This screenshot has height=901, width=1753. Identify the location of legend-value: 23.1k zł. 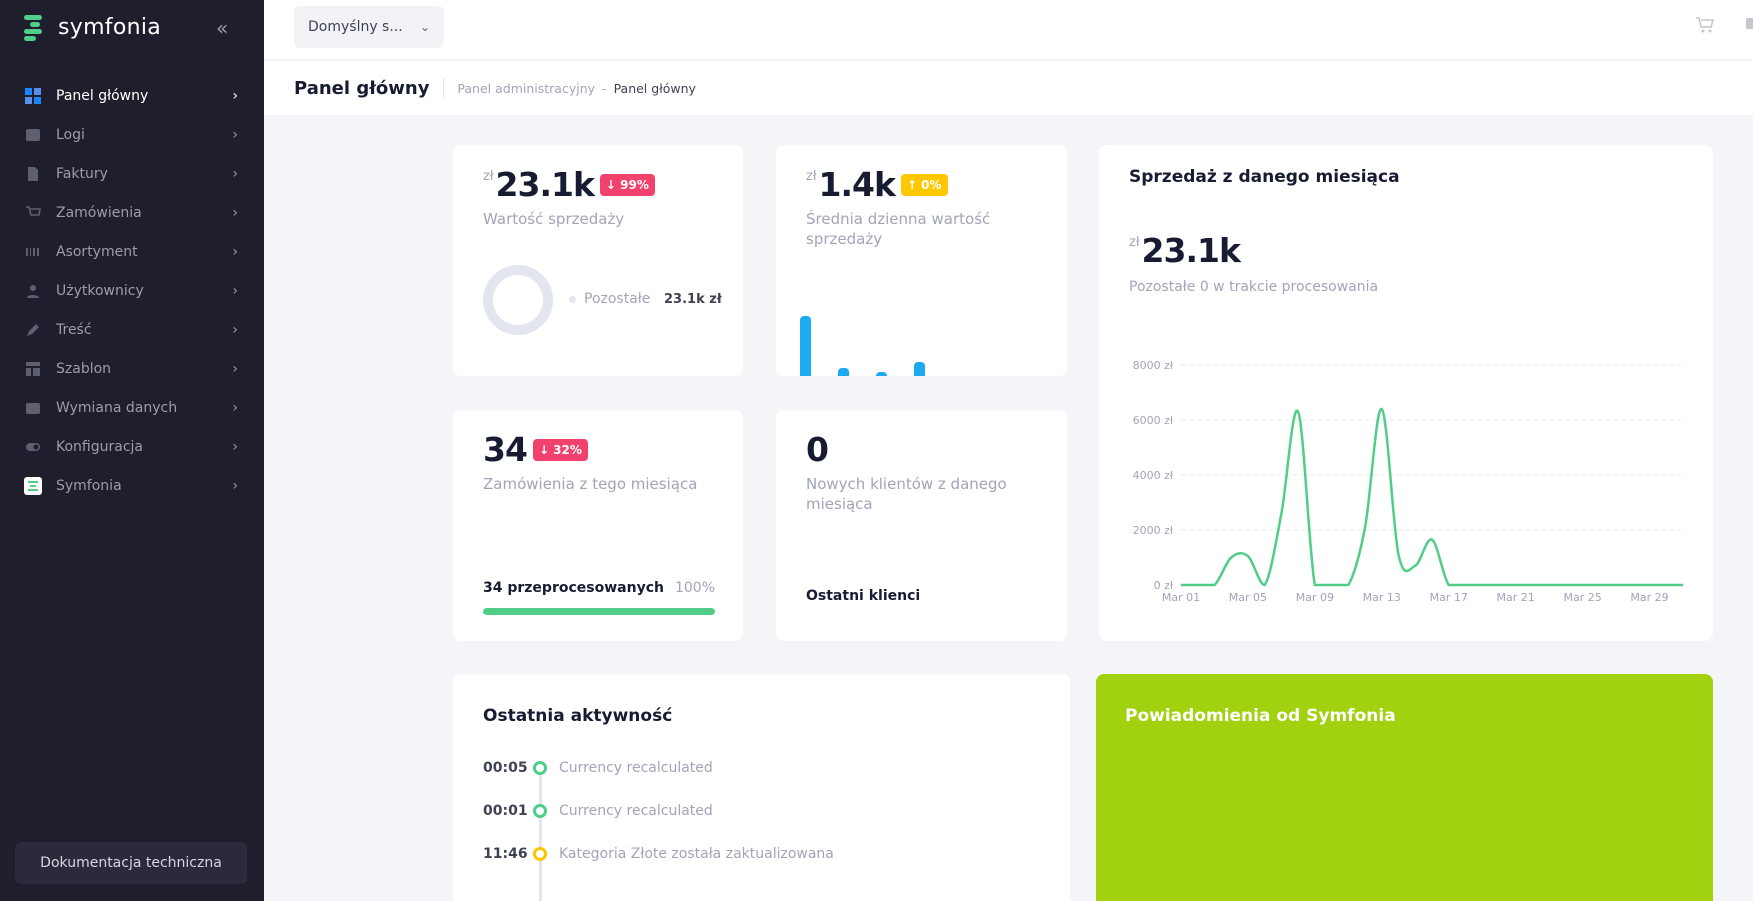
(693, 299).